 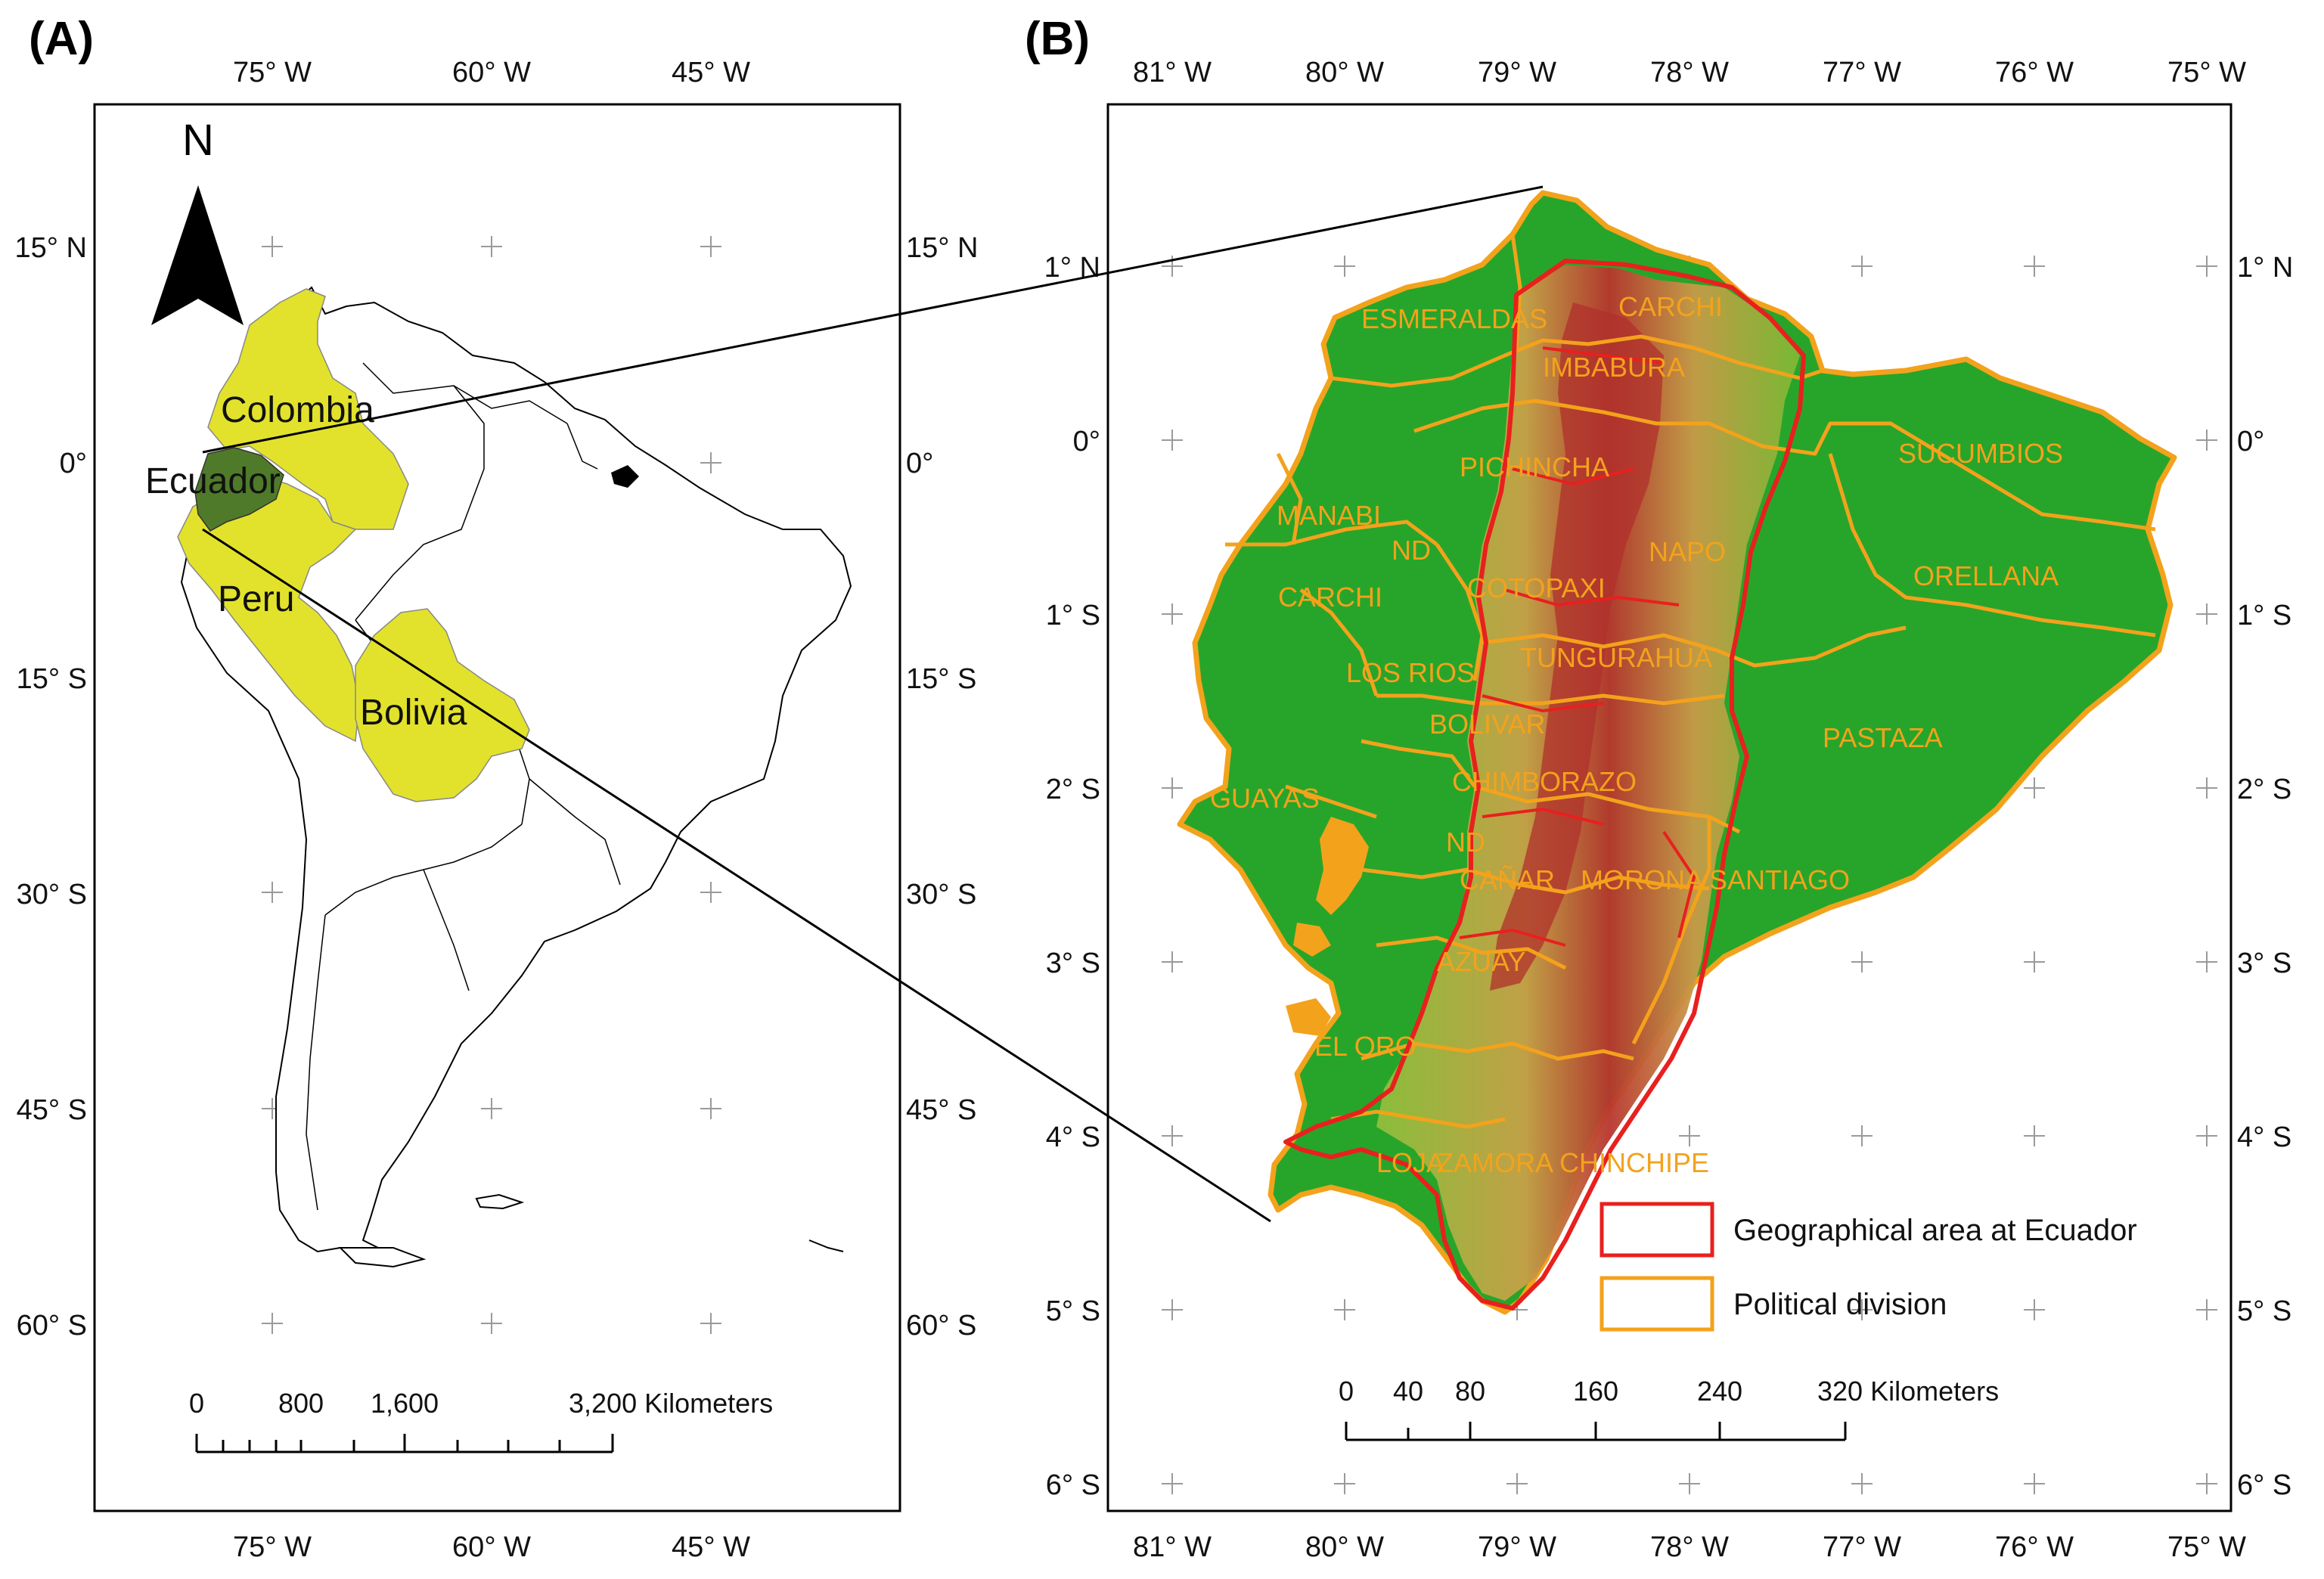 I want to click on connector-line-top, so click(x=873, y=319).